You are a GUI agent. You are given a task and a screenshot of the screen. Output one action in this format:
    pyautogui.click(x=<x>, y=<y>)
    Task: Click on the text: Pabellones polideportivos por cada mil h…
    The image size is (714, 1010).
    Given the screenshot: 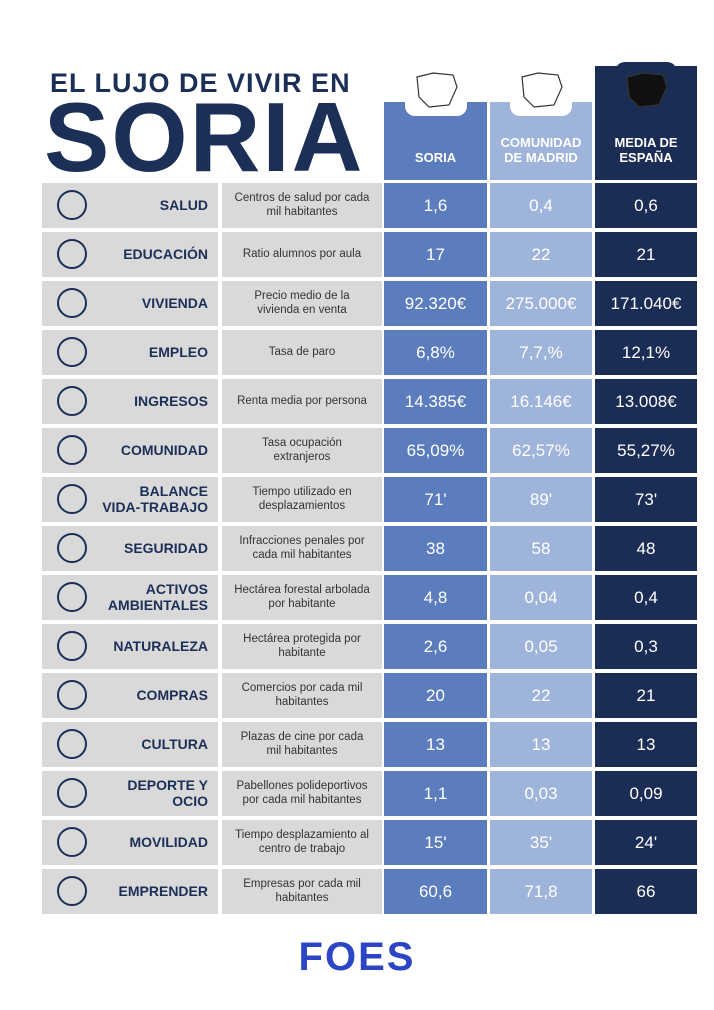 What is the action you would take?
    pyautogui.click(x=302, y=793)
    